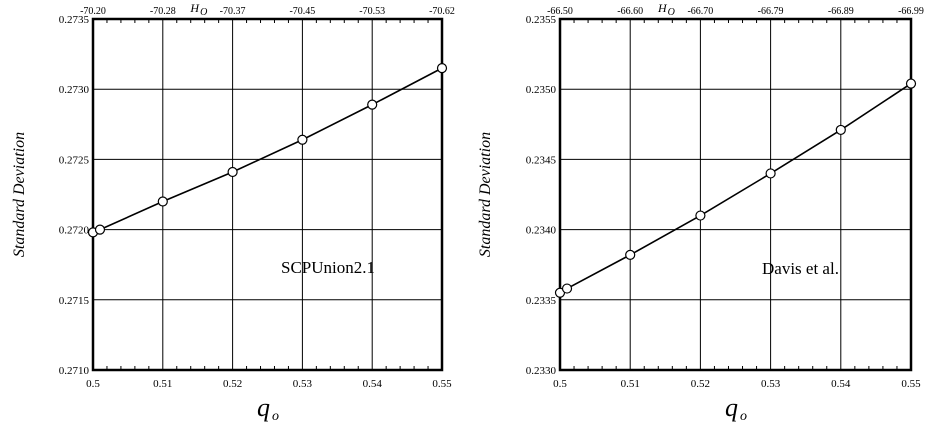 This screenshot has height=433, width=925. Describe the element at coordinates (163, 11) in the screenshot. I see `top-tick-label: -70.28` at that location.